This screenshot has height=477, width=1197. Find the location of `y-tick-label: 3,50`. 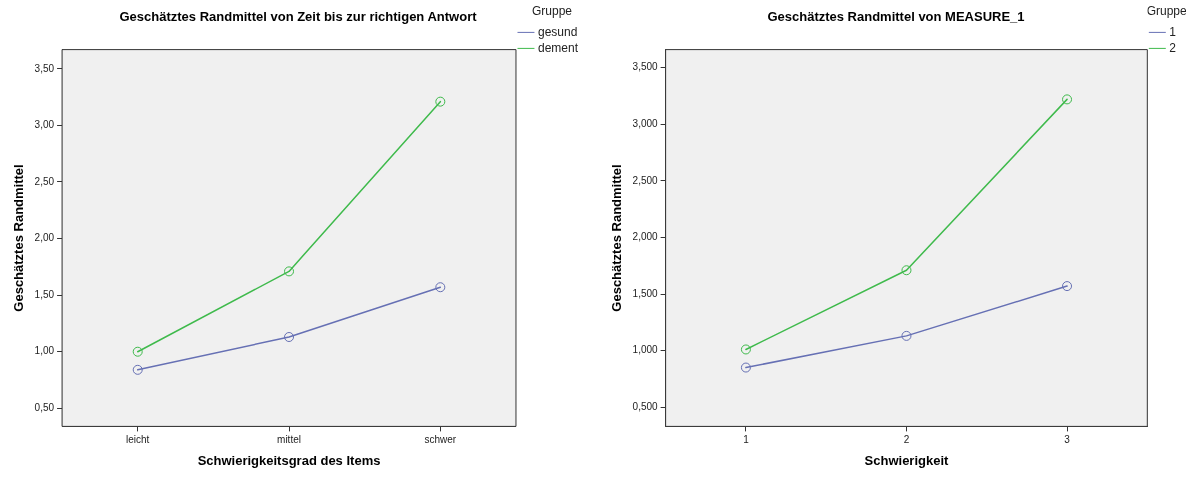

y-tick-label: 3,50 is located at coordinates (44, 68).